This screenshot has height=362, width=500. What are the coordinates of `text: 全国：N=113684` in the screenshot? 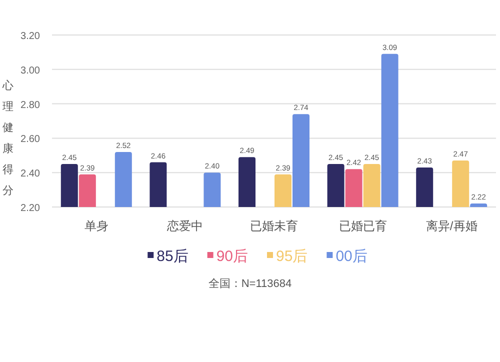 It's located at (250, 284).